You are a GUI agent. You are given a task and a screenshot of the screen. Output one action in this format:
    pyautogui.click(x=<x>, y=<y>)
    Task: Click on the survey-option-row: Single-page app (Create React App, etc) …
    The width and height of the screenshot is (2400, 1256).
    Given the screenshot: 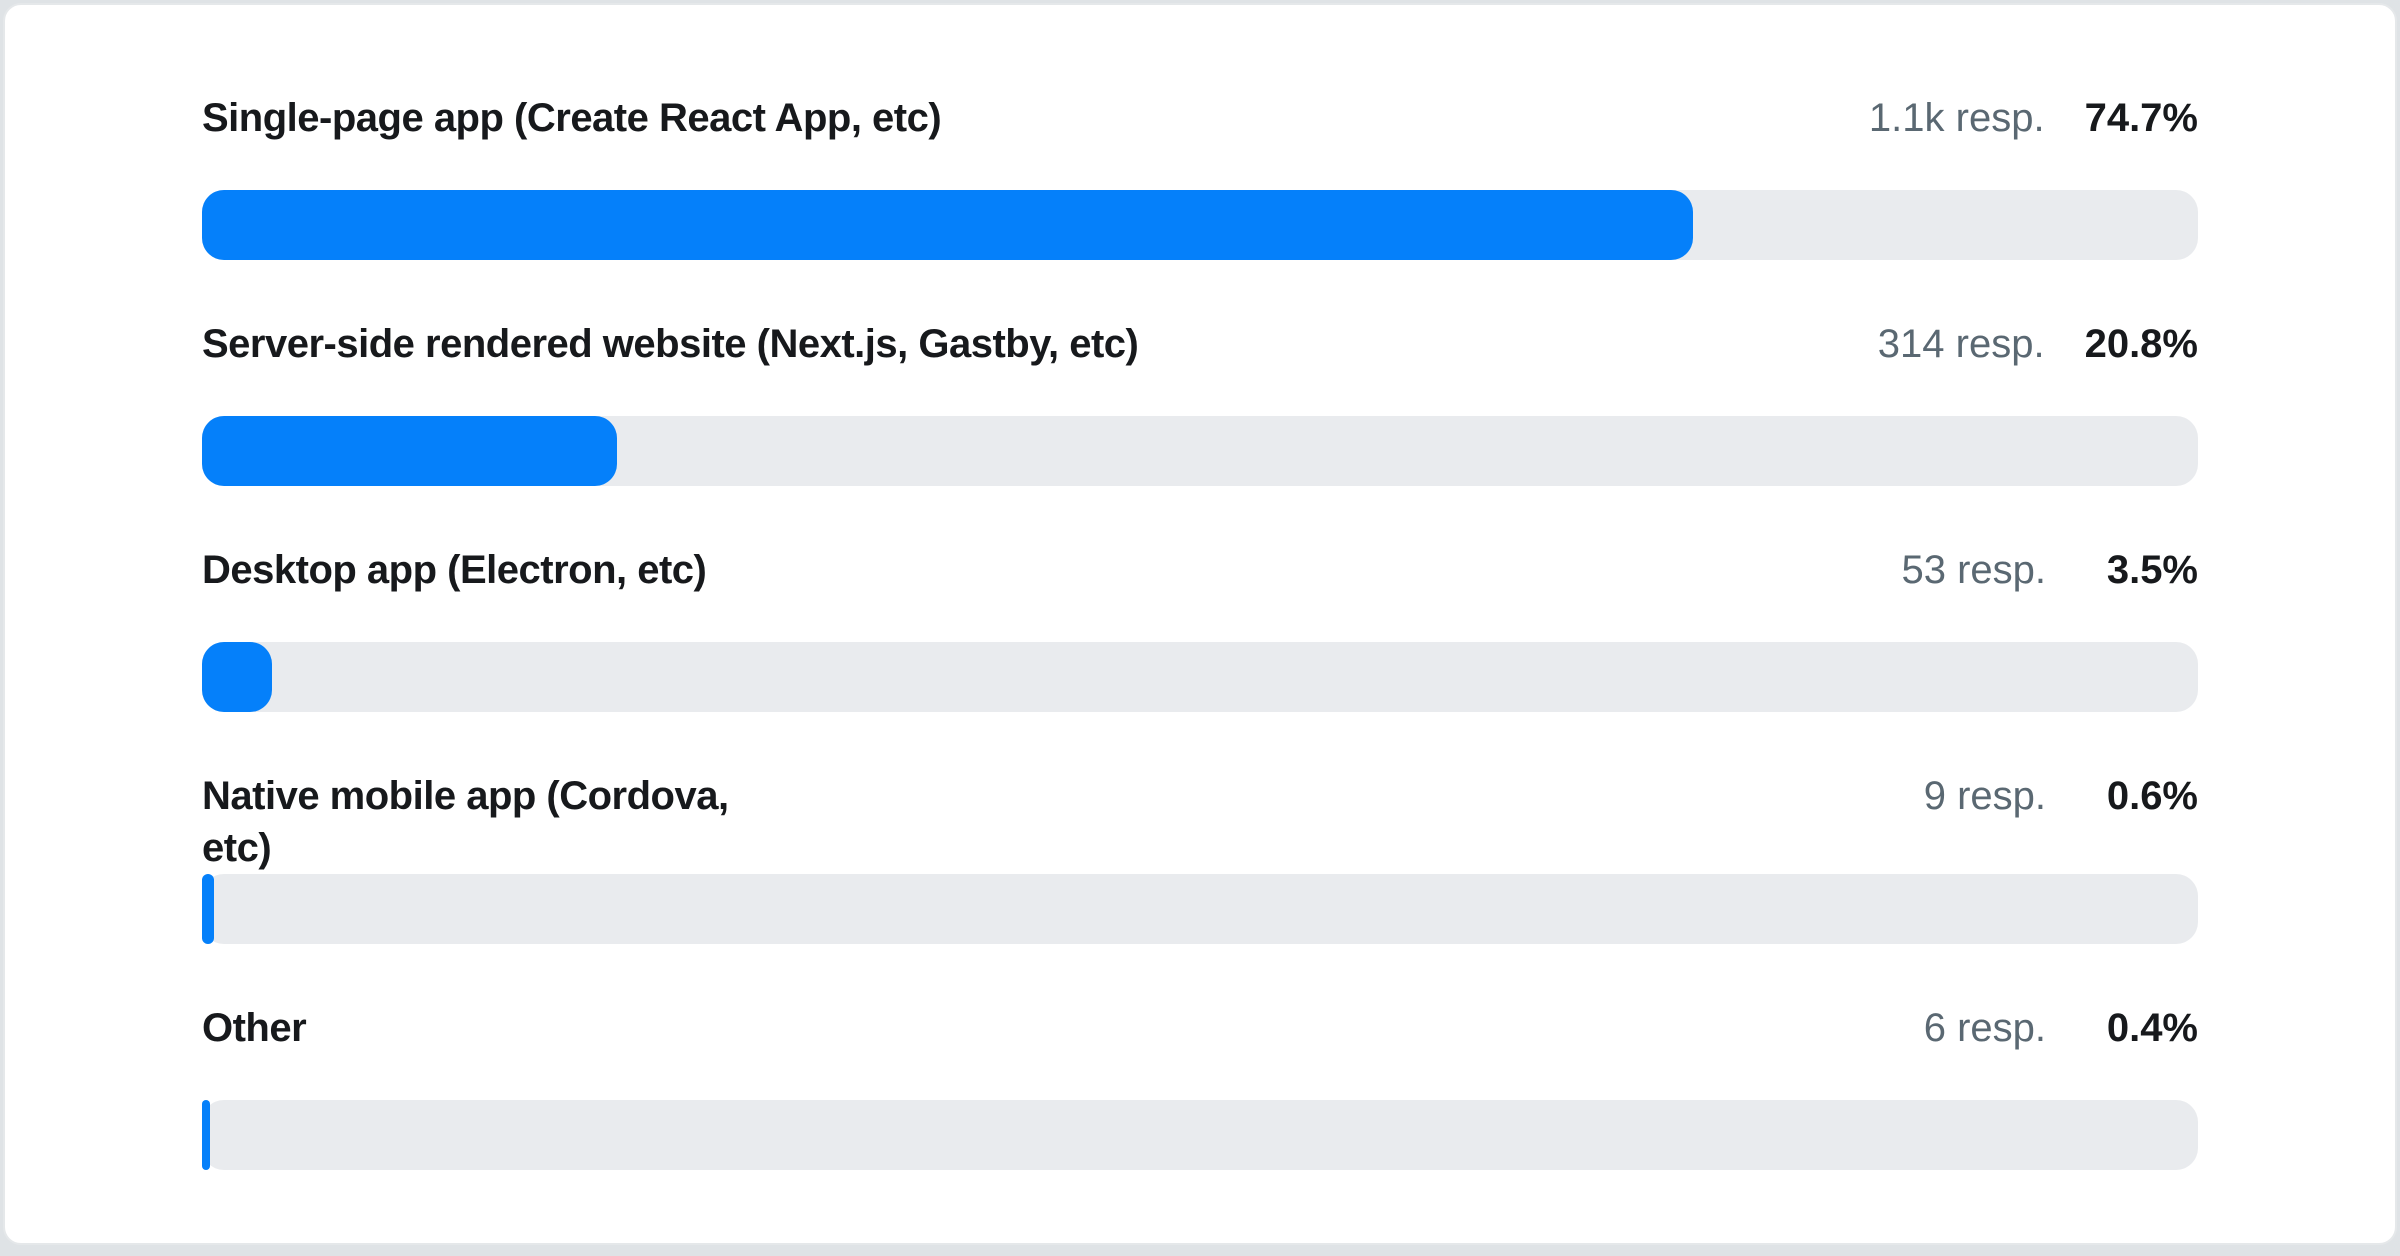 What is the action you would take?
    pyautogui.click(x=1200, y=175)
    